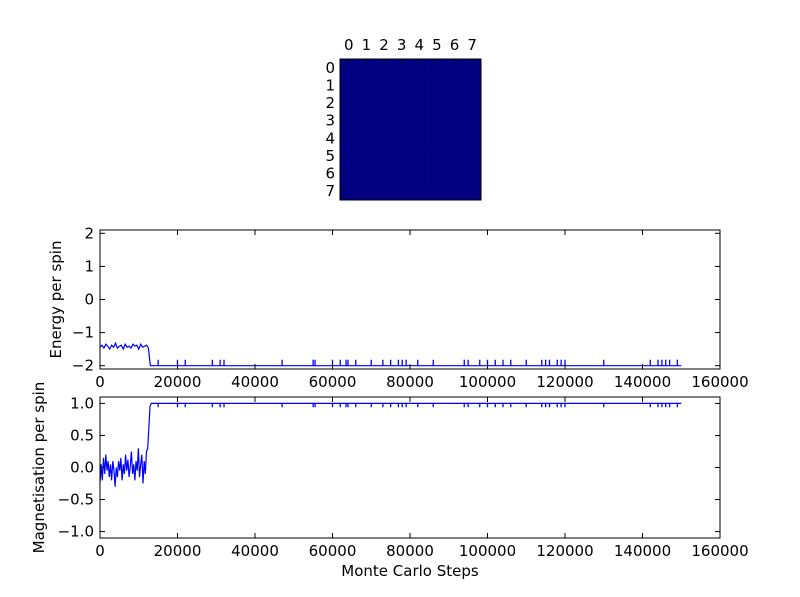 This screenshot has width=800, height=597. Describe the element at coordinates (89, 266) in the screenshot. I see `ytick-label: 1` at that location.